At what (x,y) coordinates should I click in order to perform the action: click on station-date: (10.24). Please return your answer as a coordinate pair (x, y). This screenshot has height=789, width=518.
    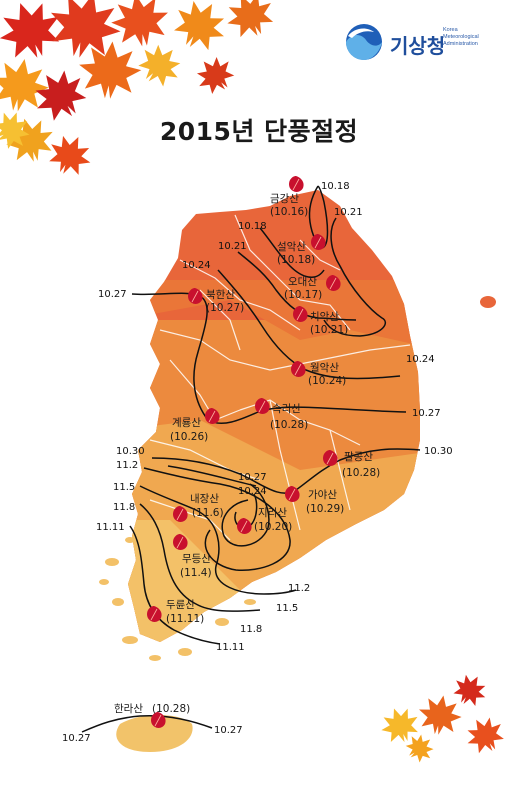
    Looking at the image, I should click on (327, 381).